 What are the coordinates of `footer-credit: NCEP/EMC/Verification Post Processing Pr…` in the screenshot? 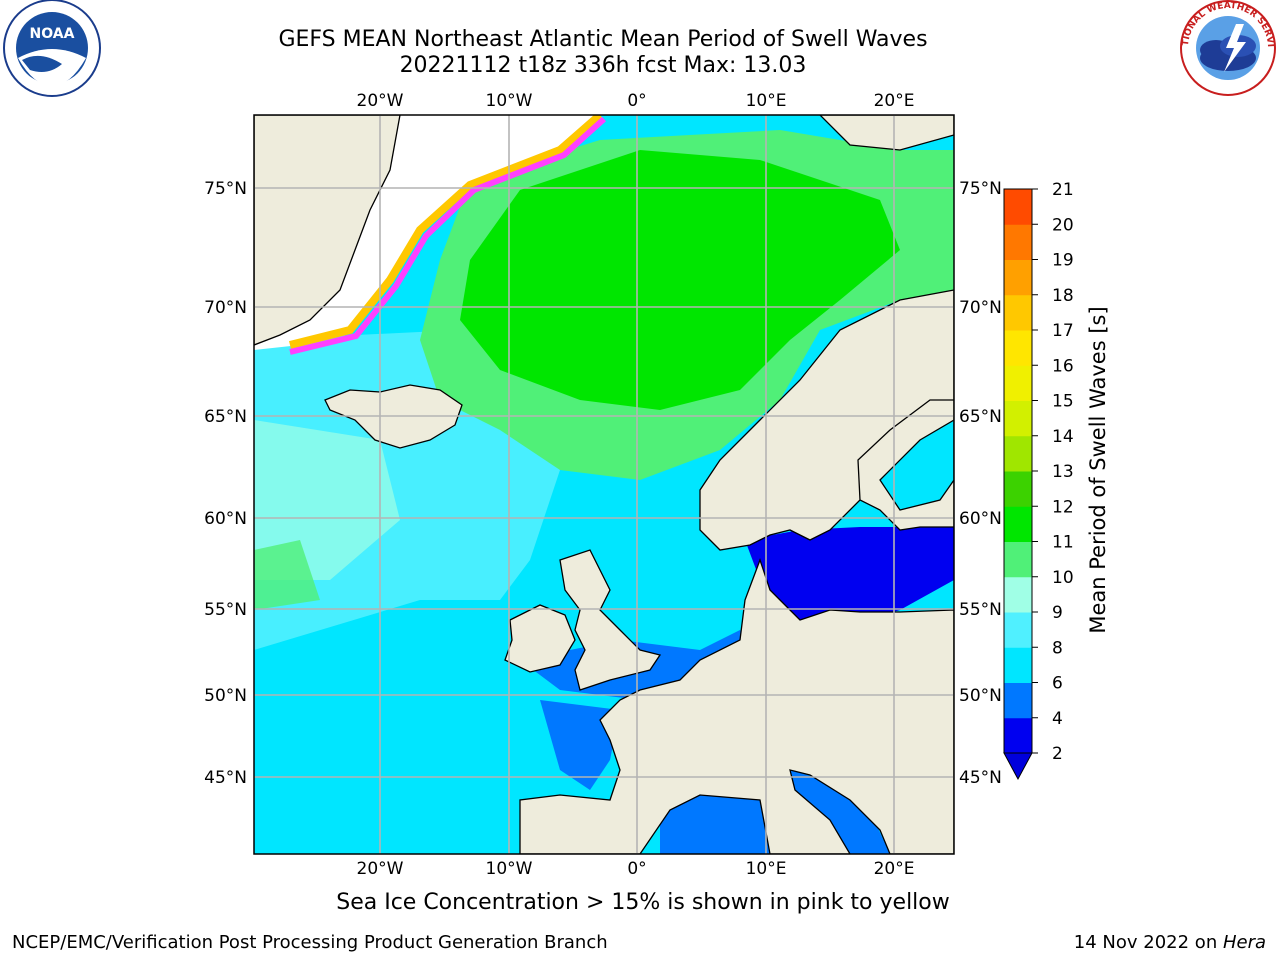 It's located at (310, 942).